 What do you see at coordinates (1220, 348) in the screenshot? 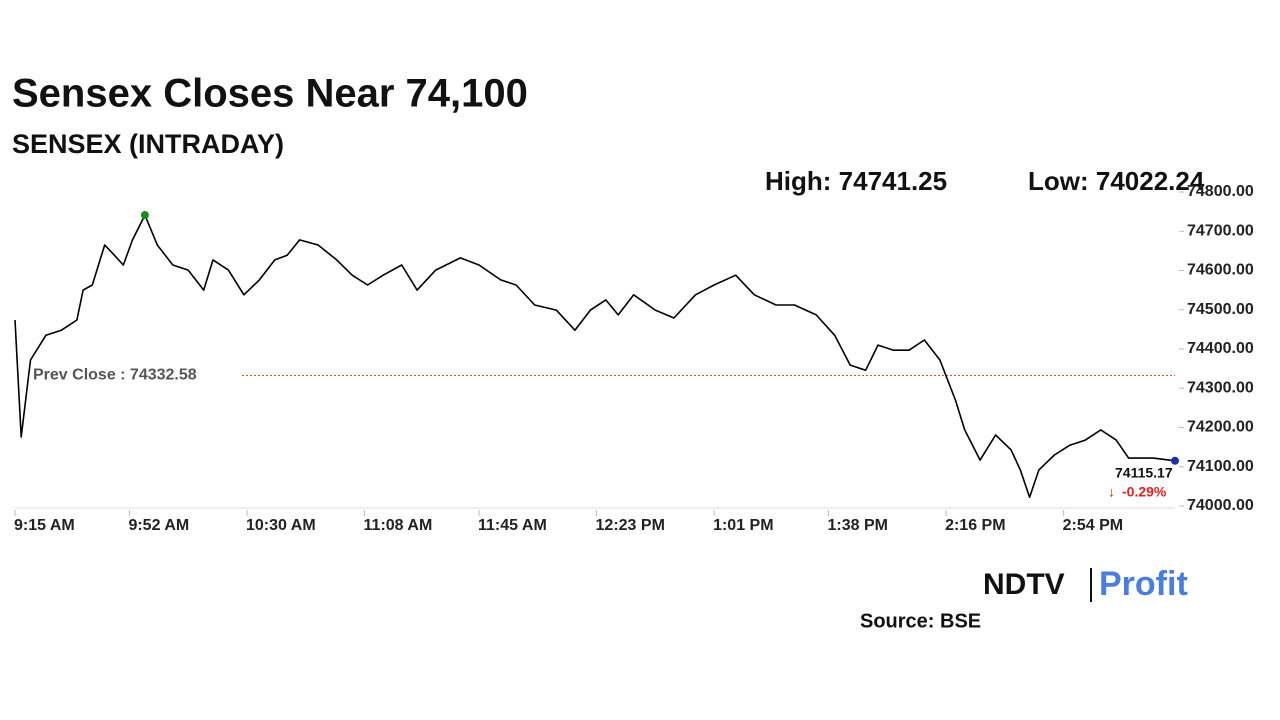
I see `y-tick-label: 74400.00` at bounding box center [1220, 348].